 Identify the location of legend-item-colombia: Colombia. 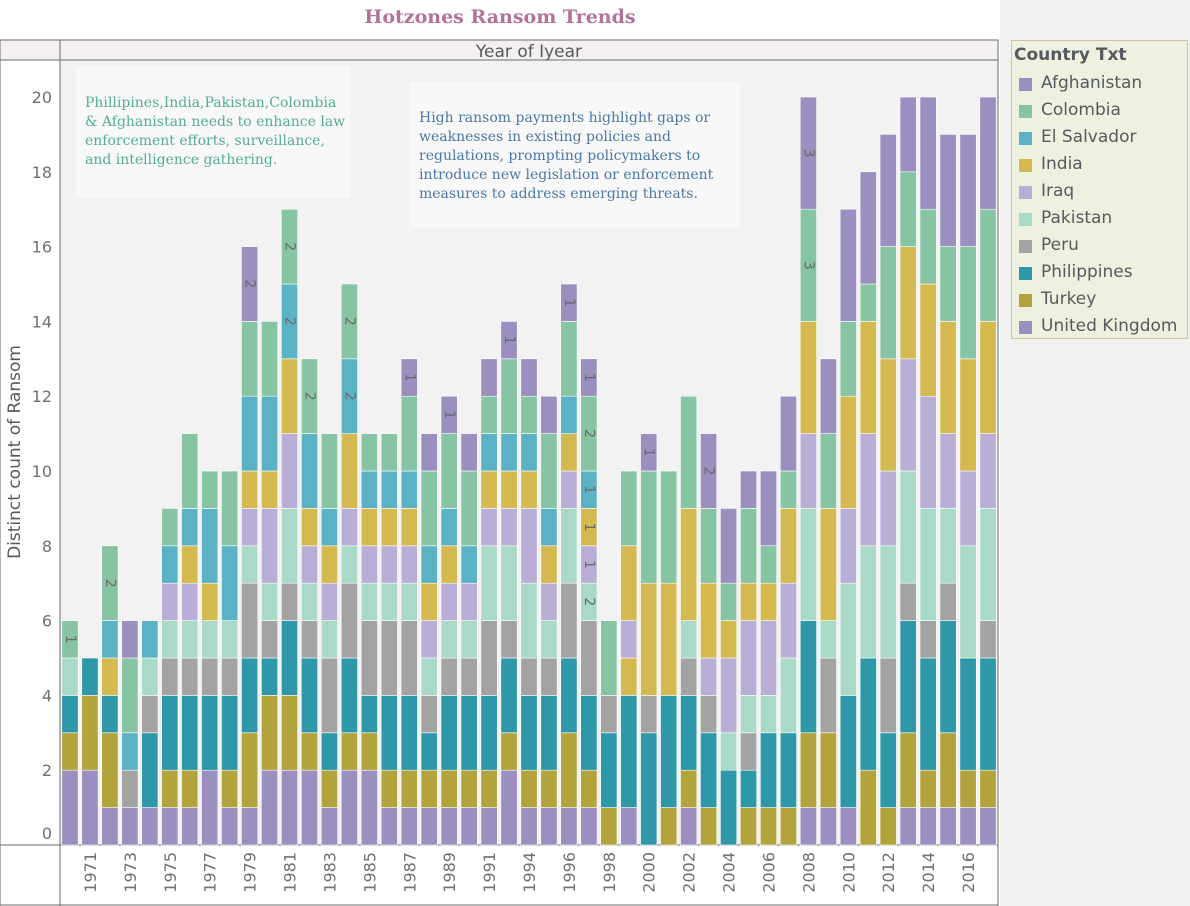
(1099, 112).